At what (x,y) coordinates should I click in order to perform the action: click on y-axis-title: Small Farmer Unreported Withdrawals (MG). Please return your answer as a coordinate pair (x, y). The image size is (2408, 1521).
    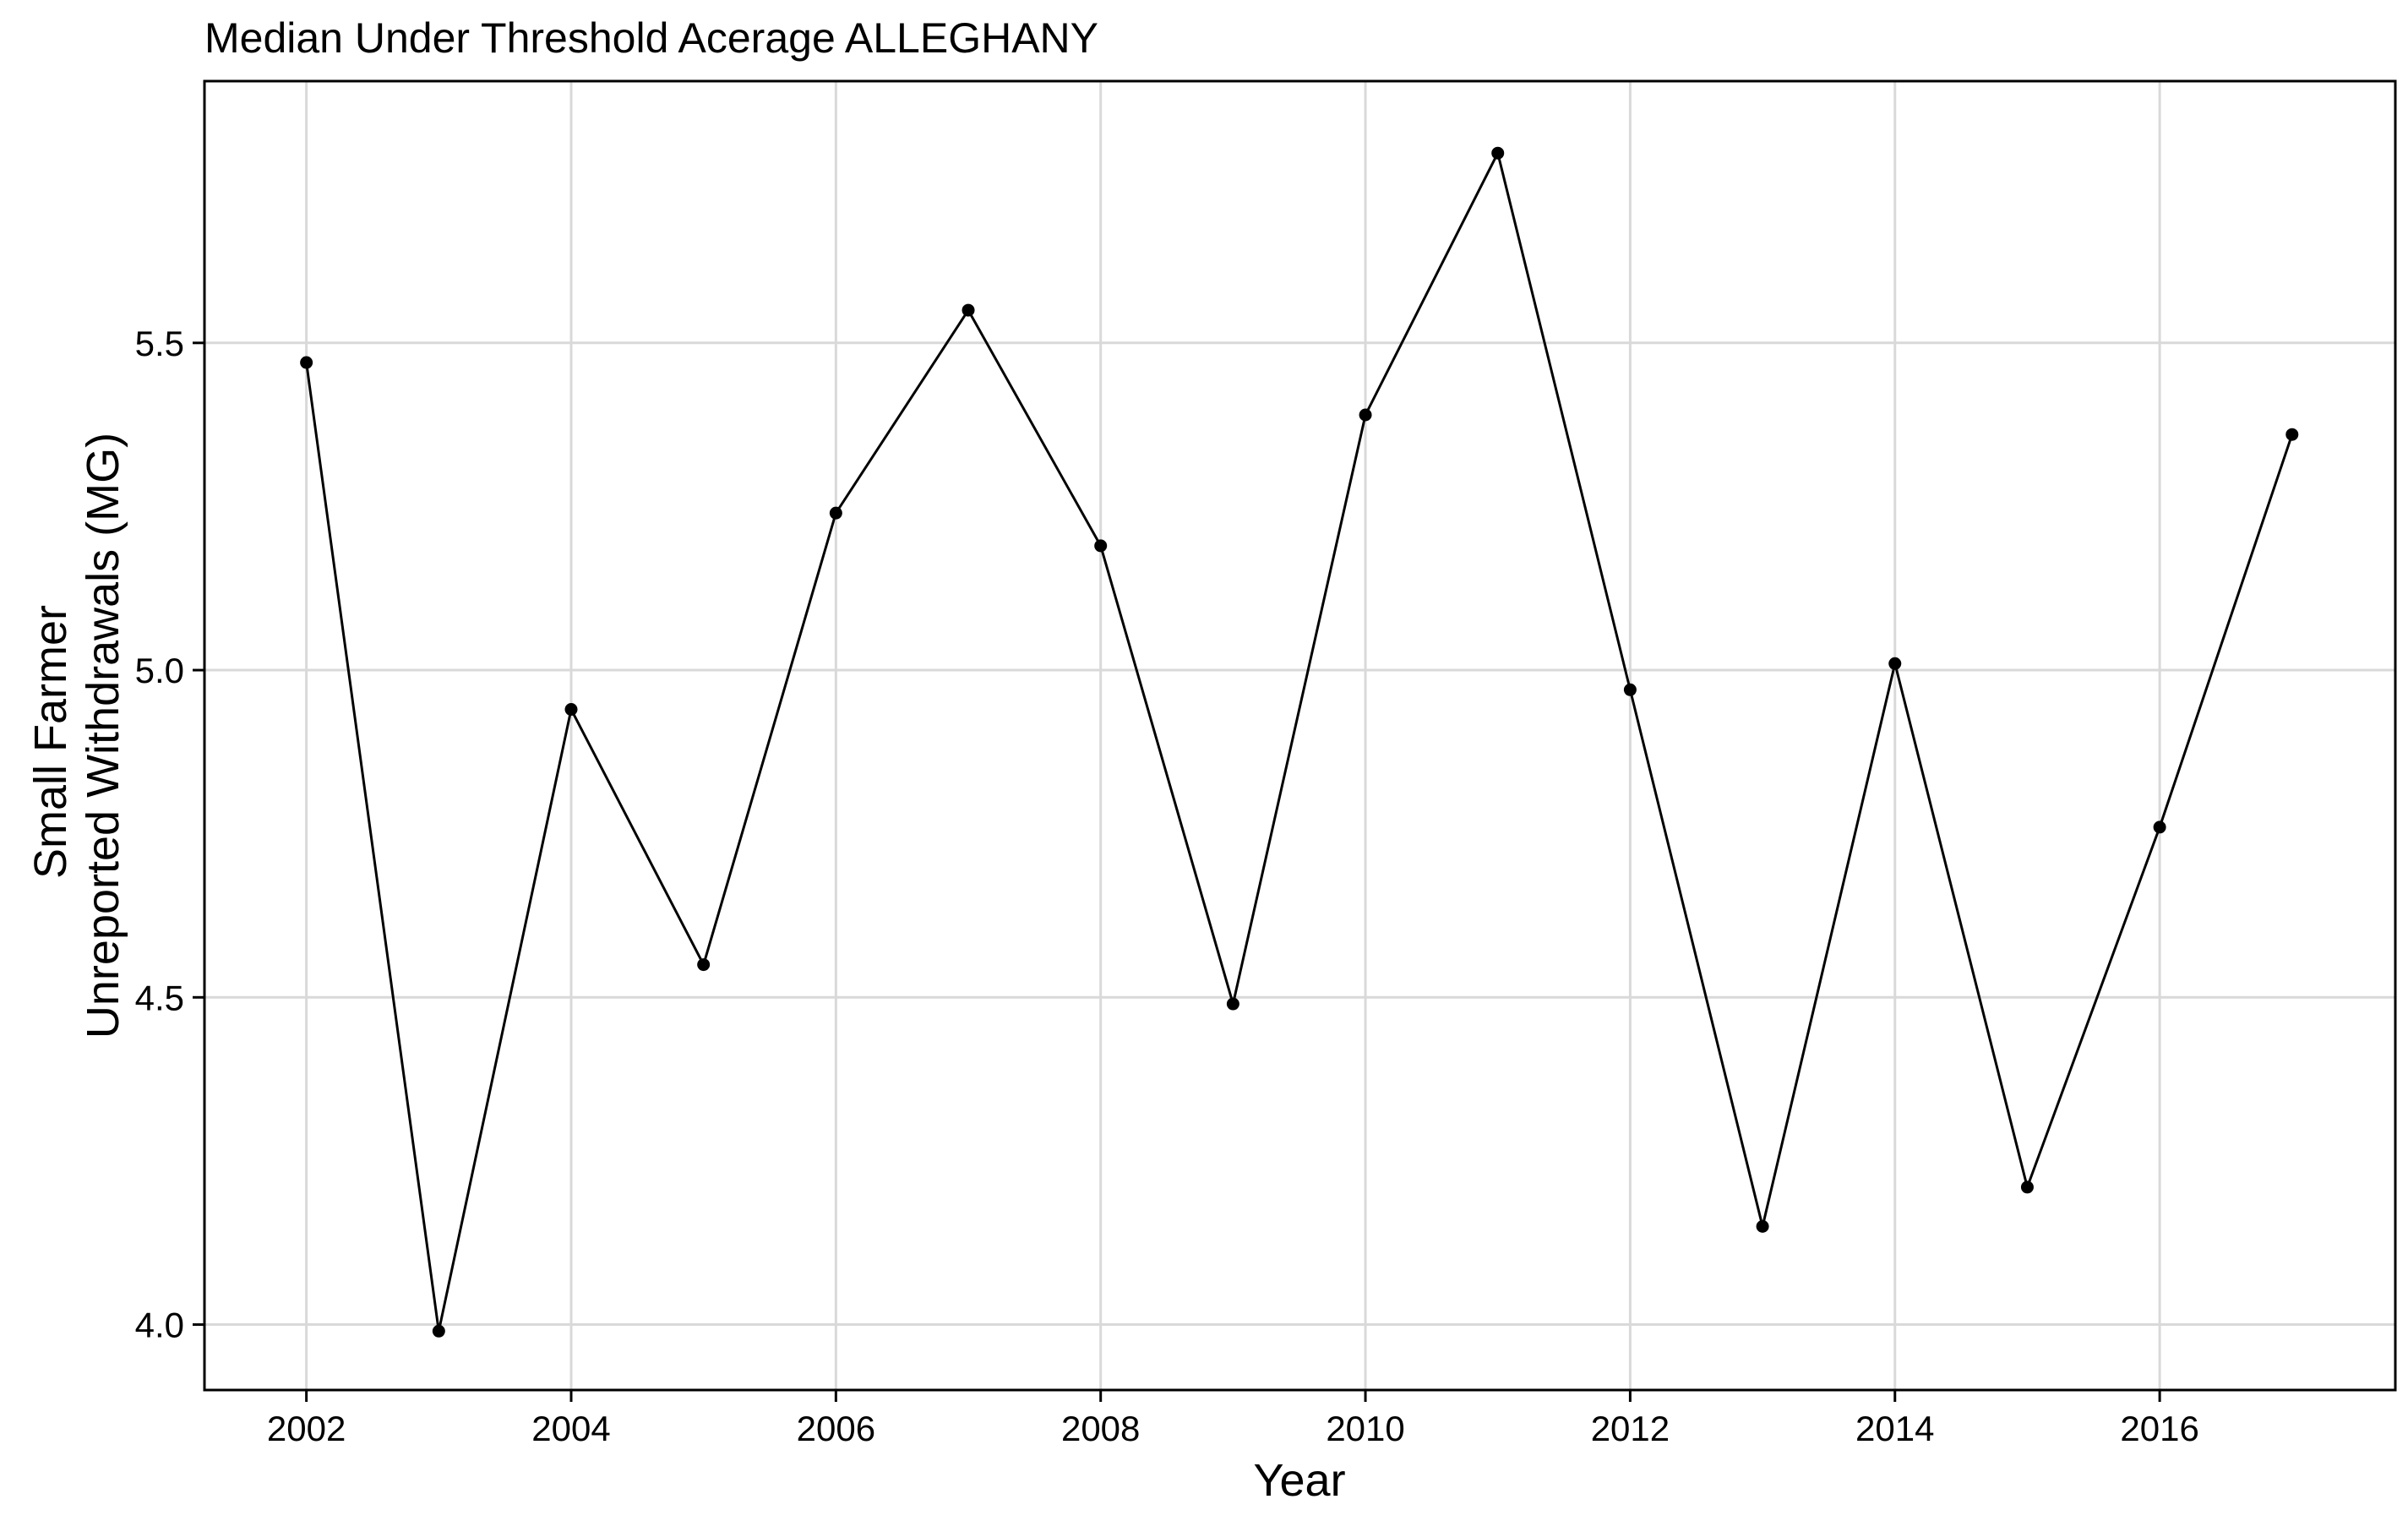
    Looking at the image, I should click on (76, 736).